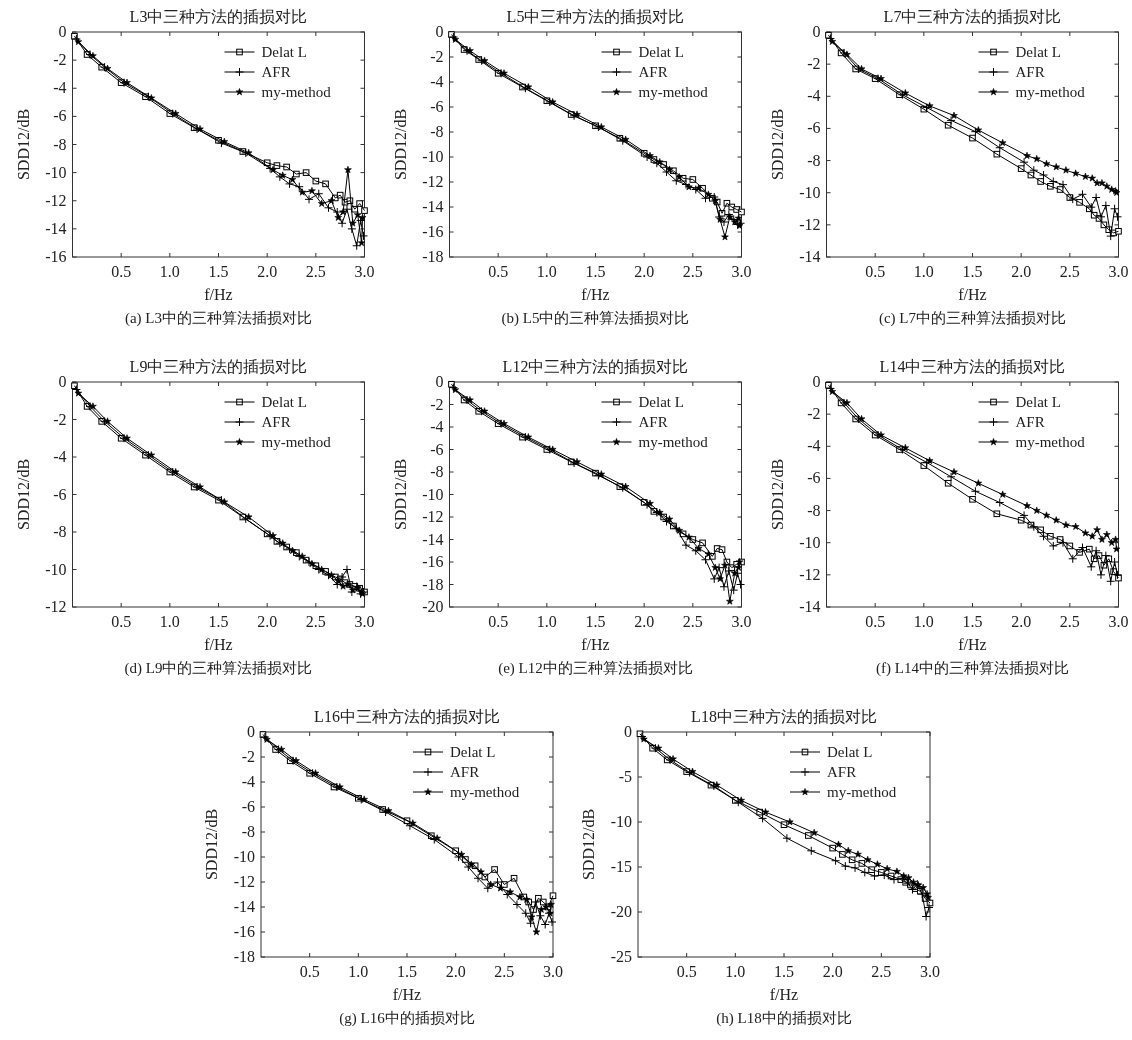  I want to click on chart-title: L9中三种方法的插损对比, so click(218, 366).